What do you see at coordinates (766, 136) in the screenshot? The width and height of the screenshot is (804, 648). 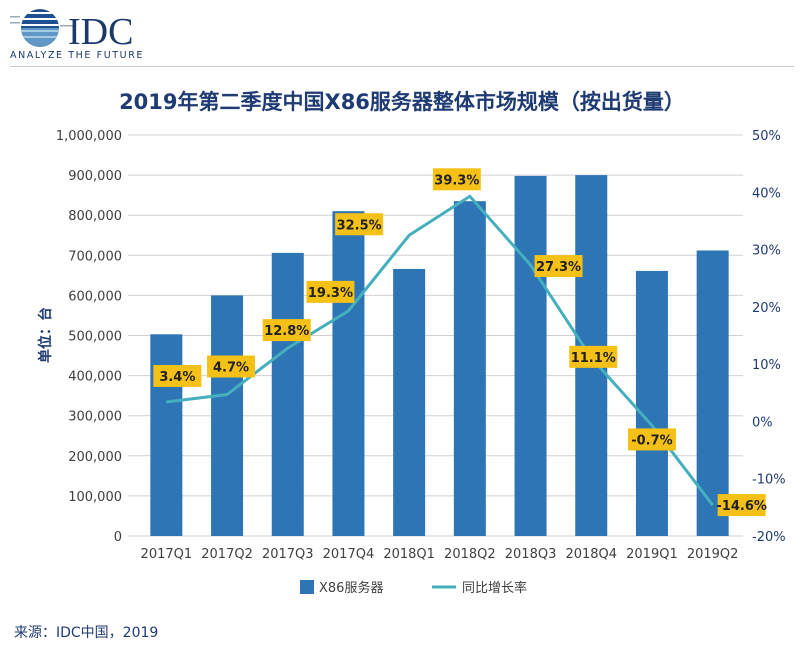 I see `right-tick-label: 50%` at bounding box center [766, 136].